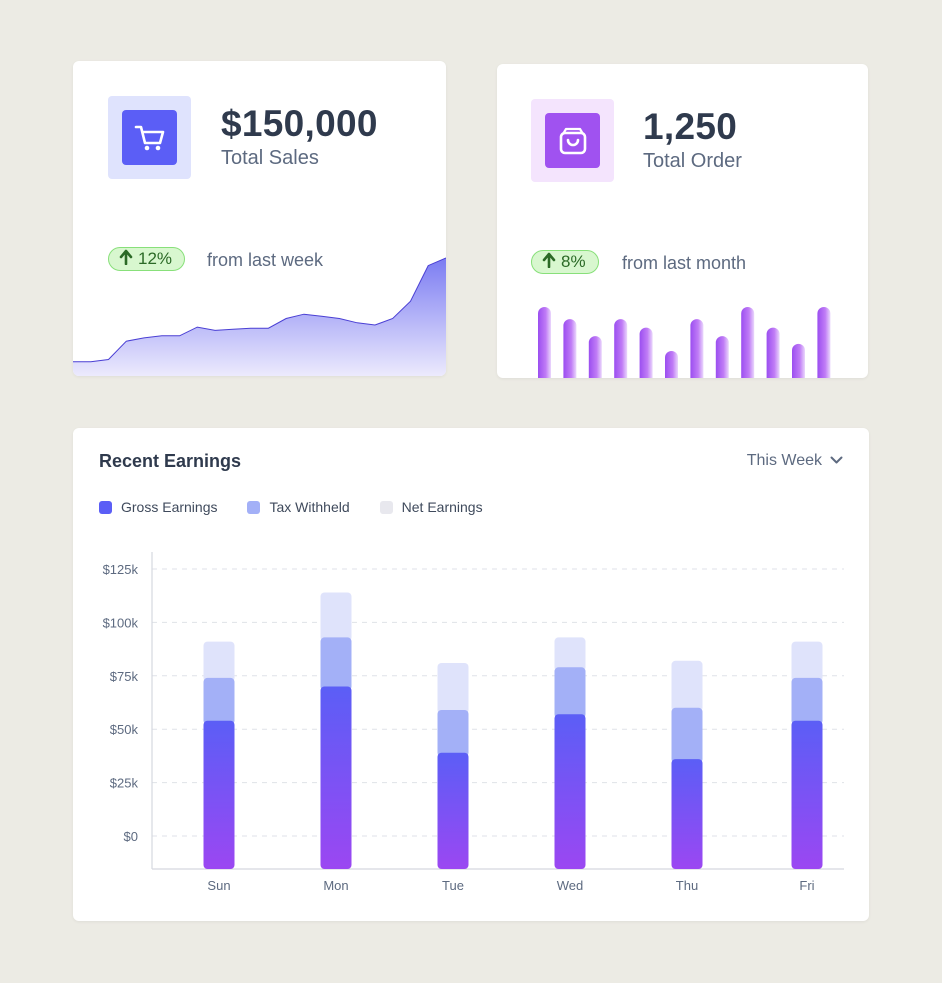 The height and width of the screenshot is (983, 942). I want to click on x-tick-label: Tue, so click(453, 885).